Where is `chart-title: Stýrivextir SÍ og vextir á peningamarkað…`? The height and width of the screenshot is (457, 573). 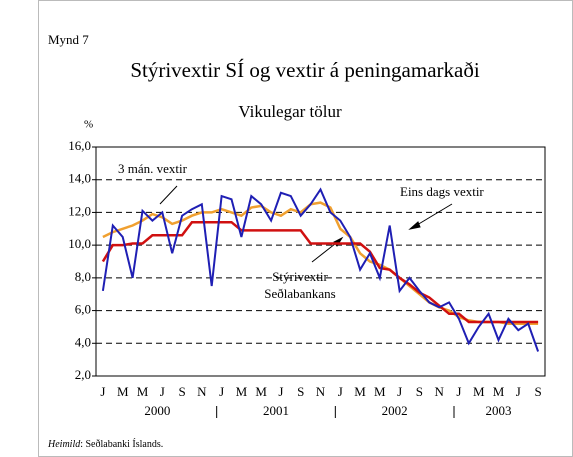
chart-title: Stýrivextir SÍ og vextir á peningamarkað… is located at coordinates (304, 70).